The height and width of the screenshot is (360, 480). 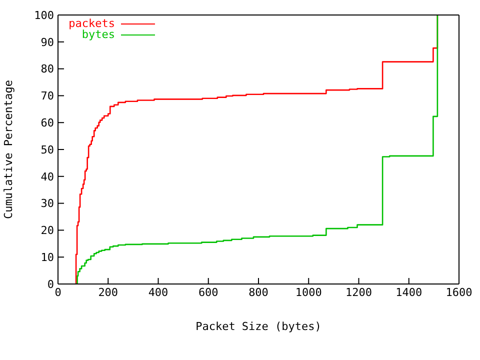 I want to click on x-tick-label: 600, so click(x=208, y=292).